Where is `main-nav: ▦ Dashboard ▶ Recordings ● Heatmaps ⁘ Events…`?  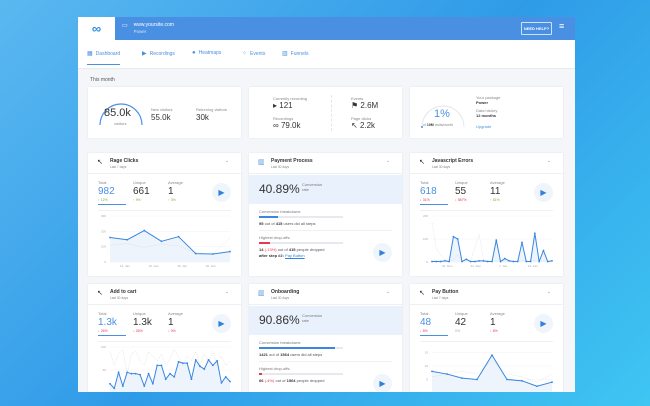 main-nav: ▦ Dashboard ▶ Recordings ● Heatmaps ⁘ Events… is located at coordinates (326, 54).